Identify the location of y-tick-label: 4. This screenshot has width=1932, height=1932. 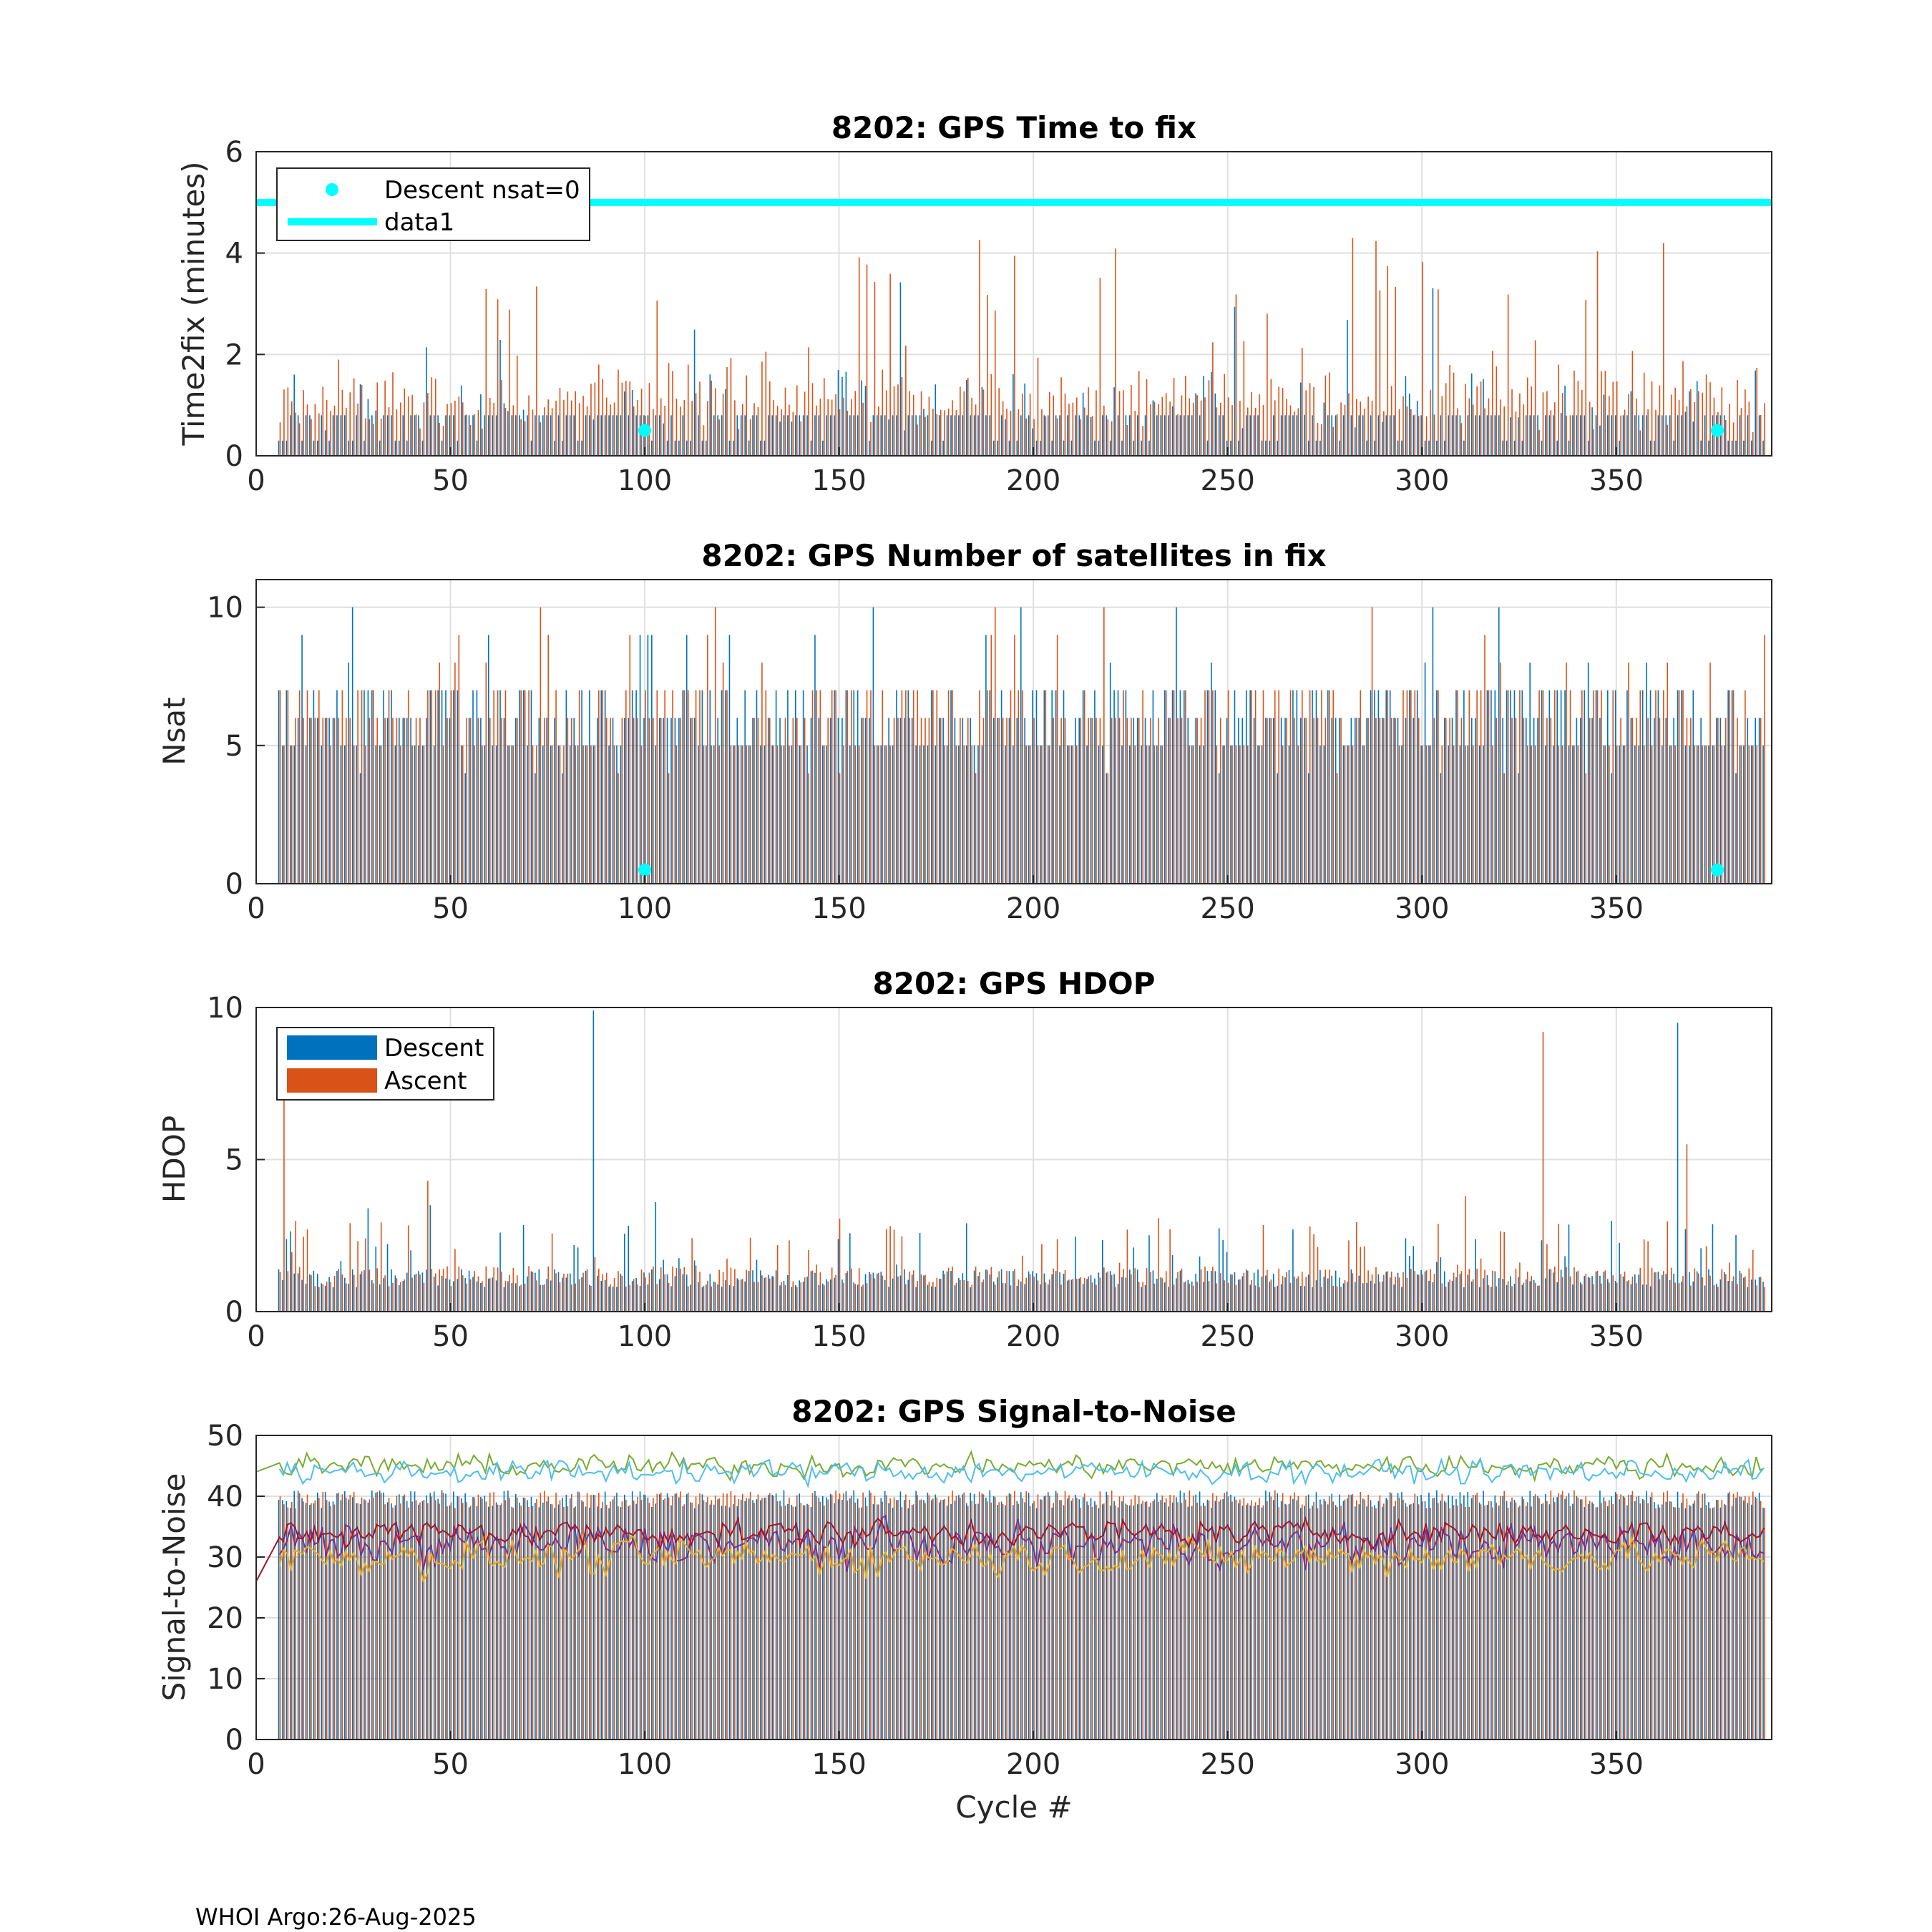
(234, 254).